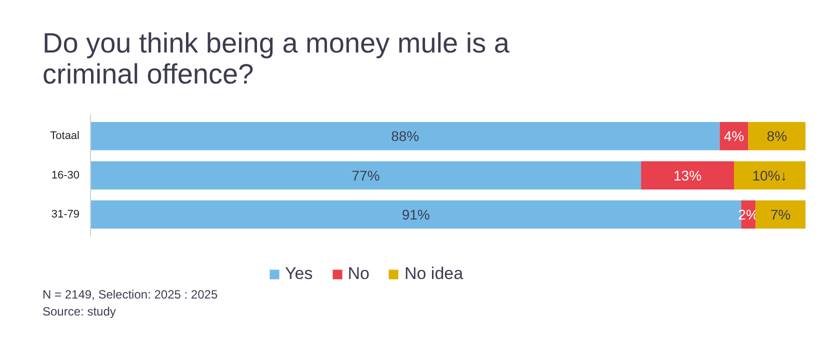  Describe the element at coordinates (65, 214) in the screenshot. I see `y-tick-label: 31-79` at that location.